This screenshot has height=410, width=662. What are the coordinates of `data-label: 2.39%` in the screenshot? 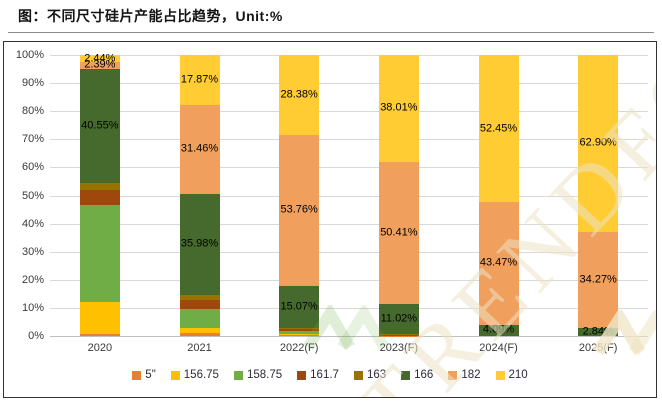 It's located at (100, 64).